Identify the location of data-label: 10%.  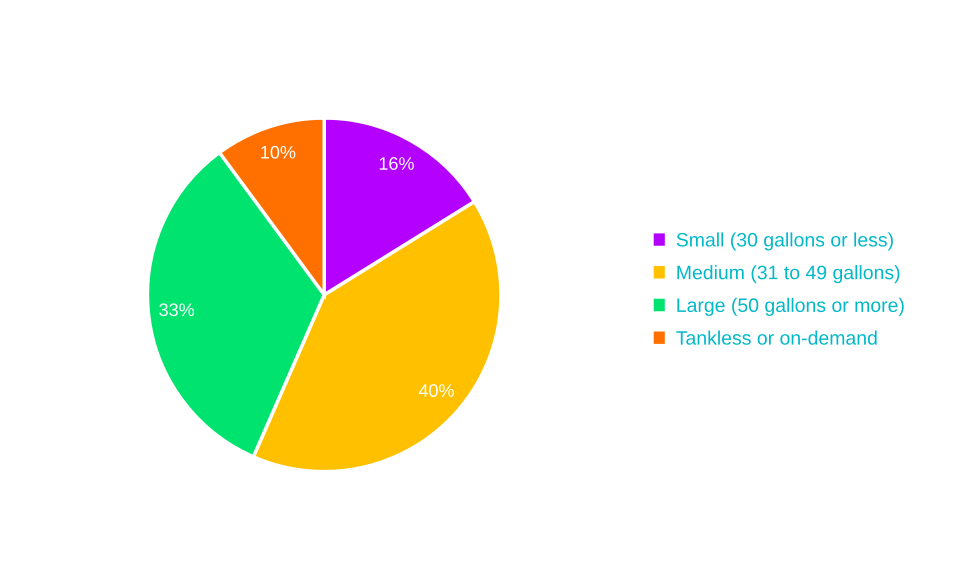
(278, 152).